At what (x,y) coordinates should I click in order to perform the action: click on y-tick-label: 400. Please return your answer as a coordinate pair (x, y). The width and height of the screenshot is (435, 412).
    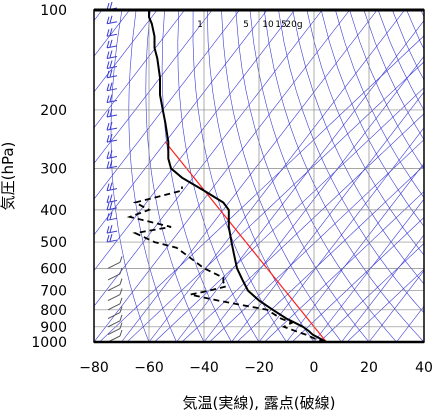
    Looking at the image, I should click on (53, 211).